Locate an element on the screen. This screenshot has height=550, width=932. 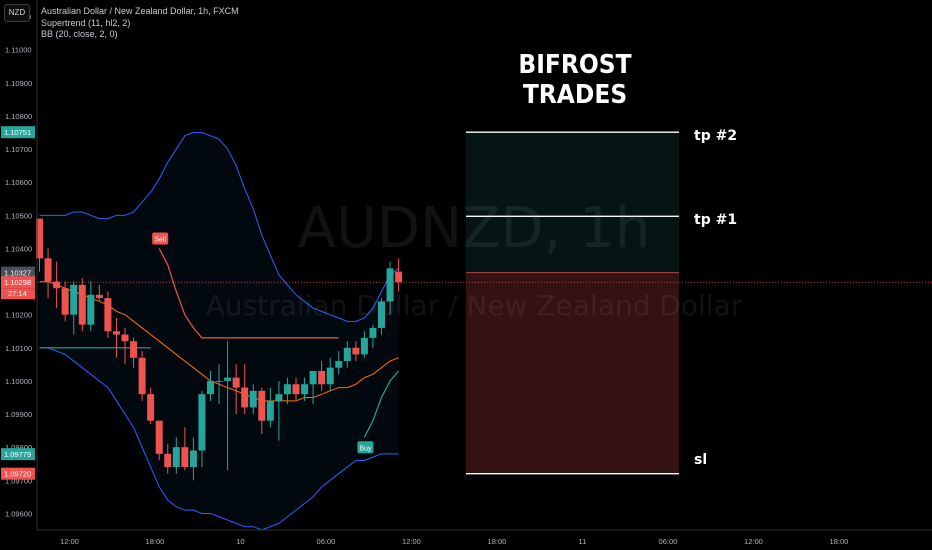
badge-lower-band: 1.09779 is located at coordinates (17, 454).